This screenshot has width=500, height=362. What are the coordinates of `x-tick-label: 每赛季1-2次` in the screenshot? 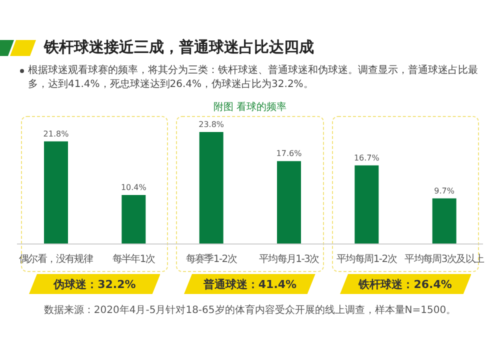 It's located at (212, 259).